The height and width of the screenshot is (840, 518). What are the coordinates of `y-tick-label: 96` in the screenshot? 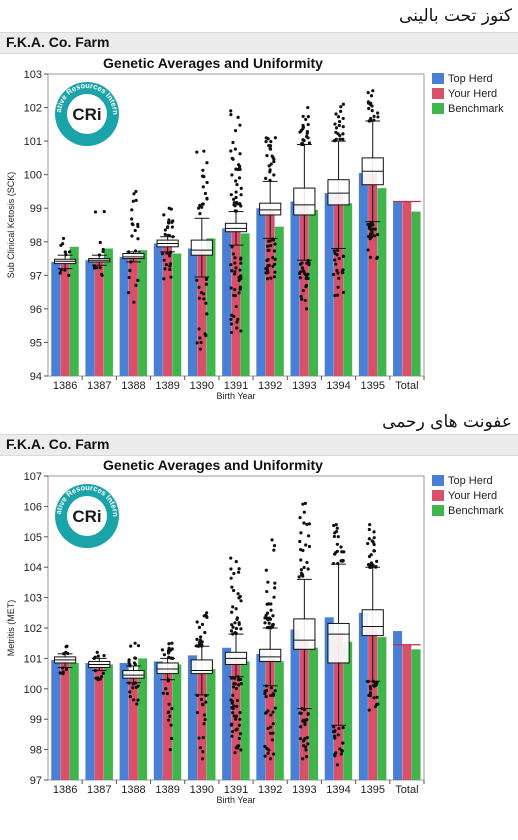 It's located at (36, 310).